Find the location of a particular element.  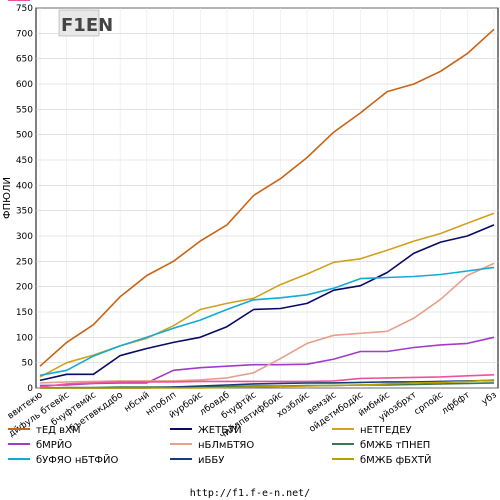

x-tick-label: лфбфт is located at coordinates (456, 403).